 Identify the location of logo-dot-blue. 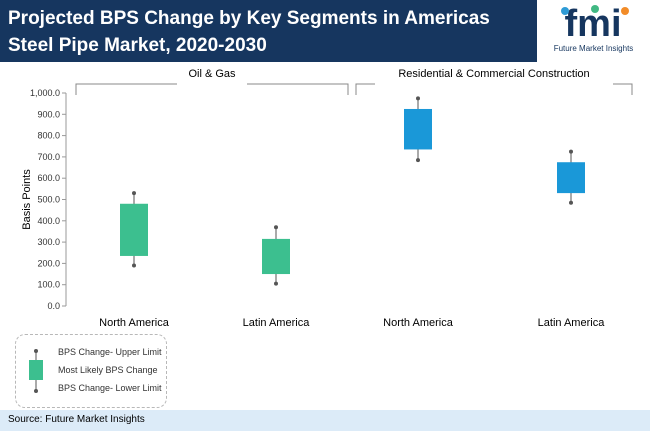
(565, 11).